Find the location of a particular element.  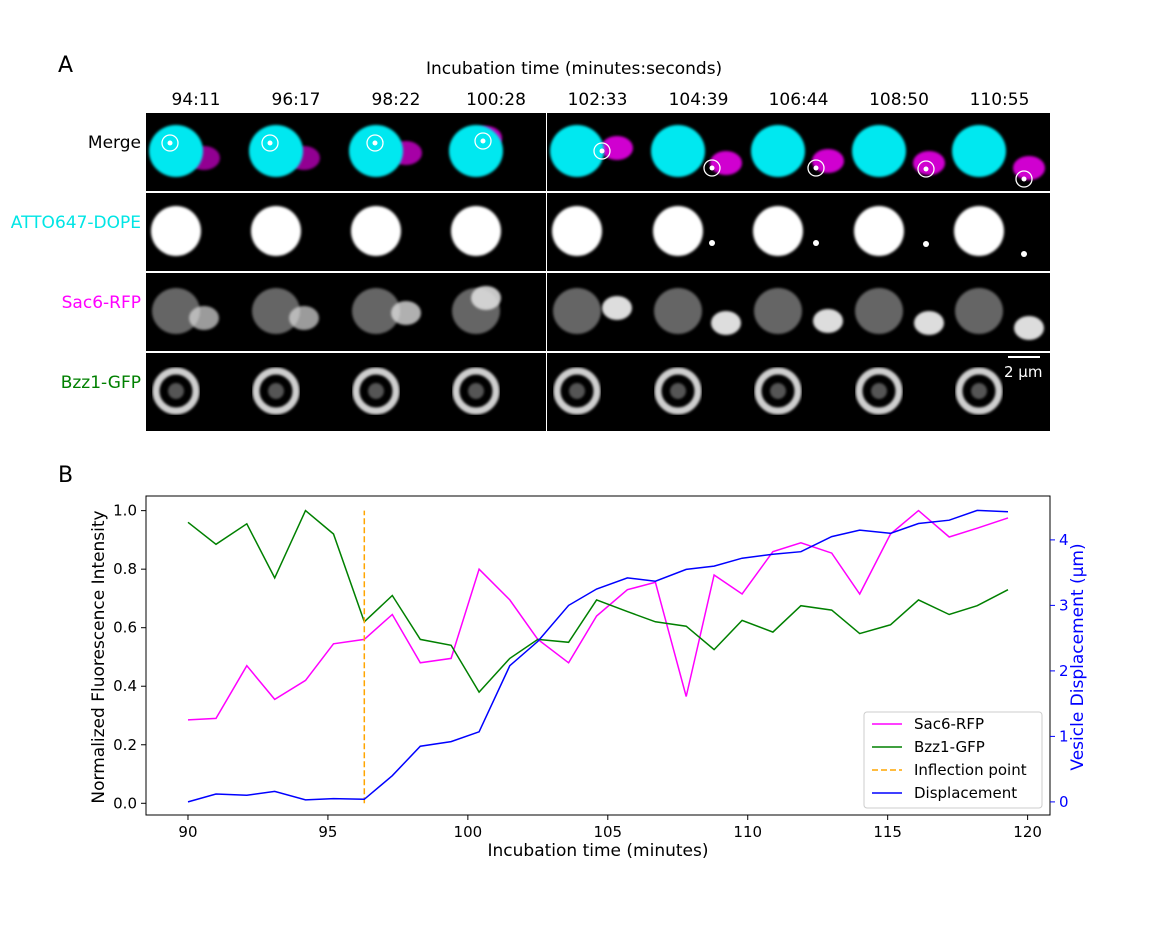

timepoint-label: 108:50 is located at coordinates (899, 100).